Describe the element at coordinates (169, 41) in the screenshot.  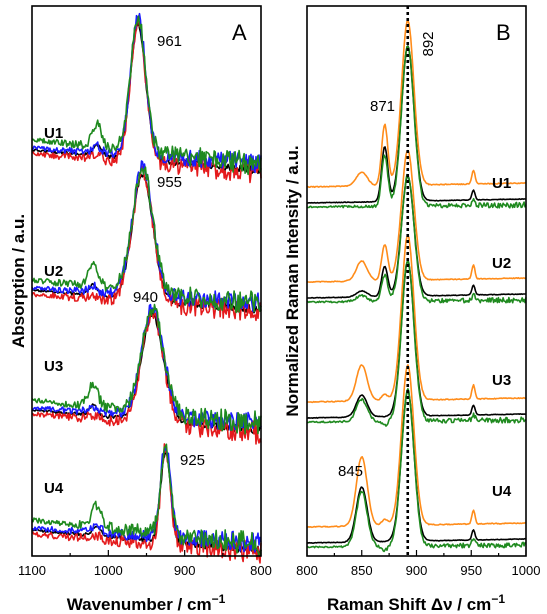
I see `peak-label-961: 961` at that location.